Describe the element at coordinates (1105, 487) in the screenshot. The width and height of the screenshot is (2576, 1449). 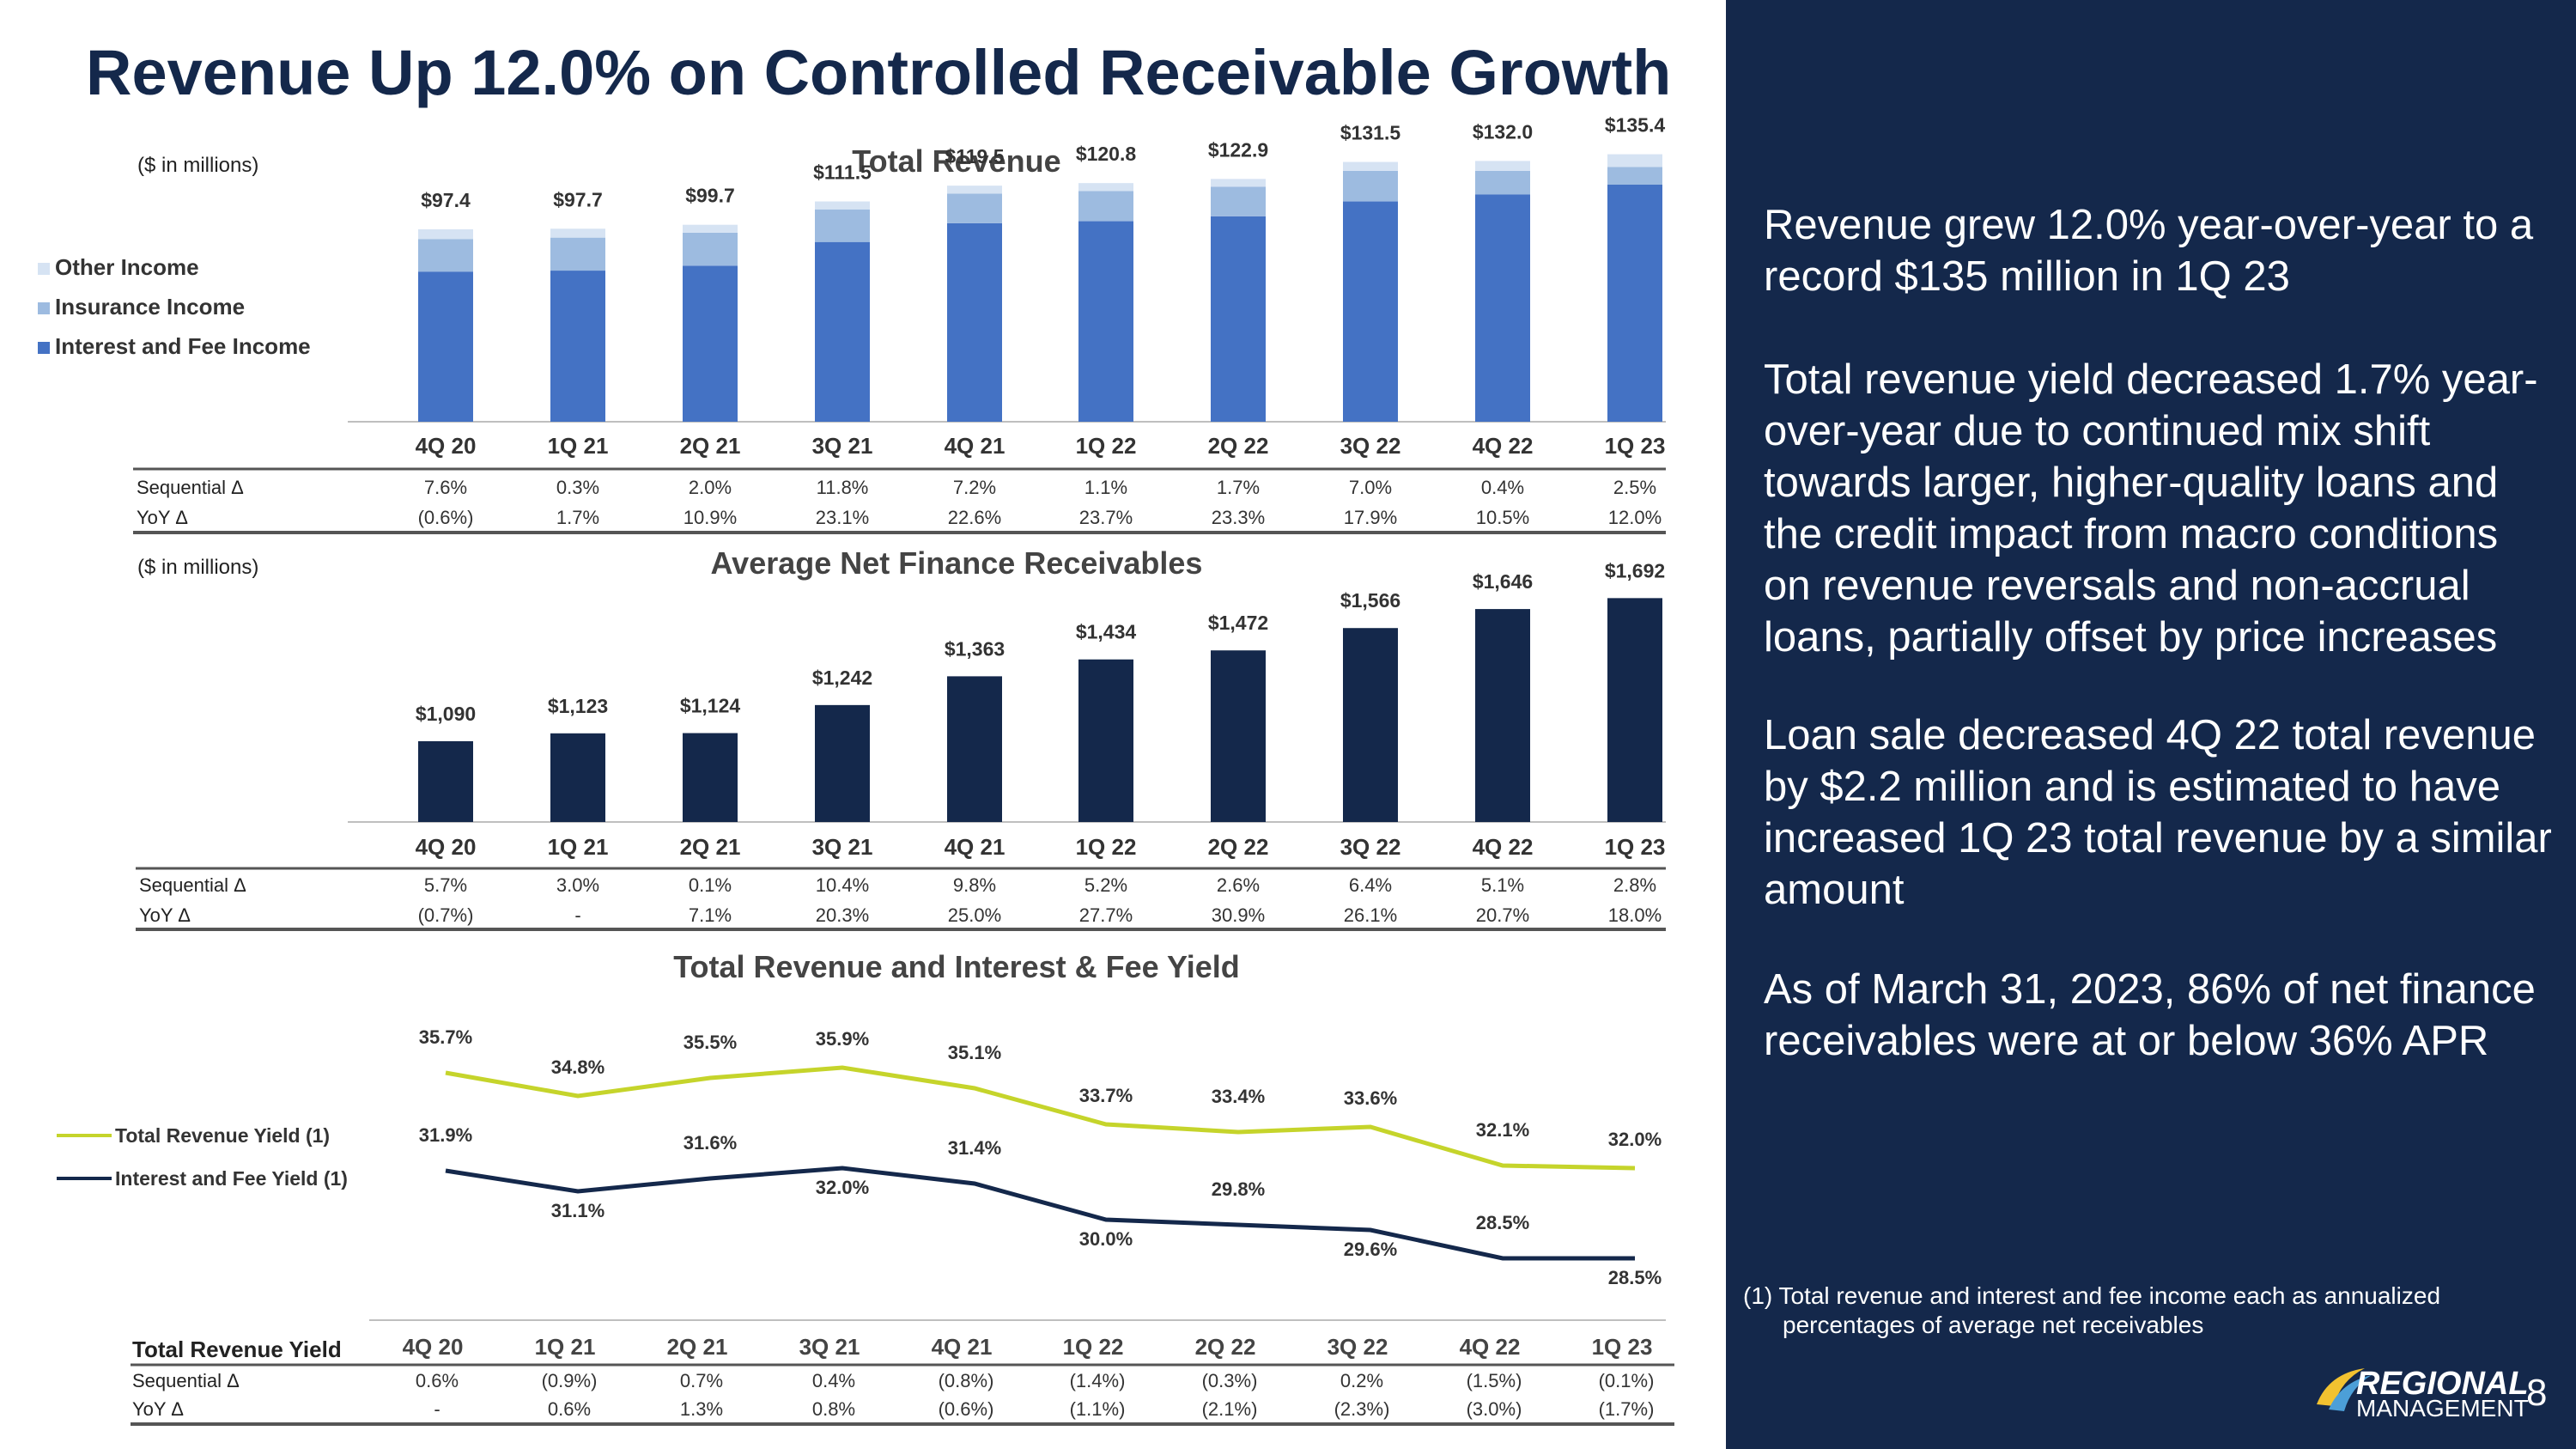
I see `table-cell: 1.1%` at that location.